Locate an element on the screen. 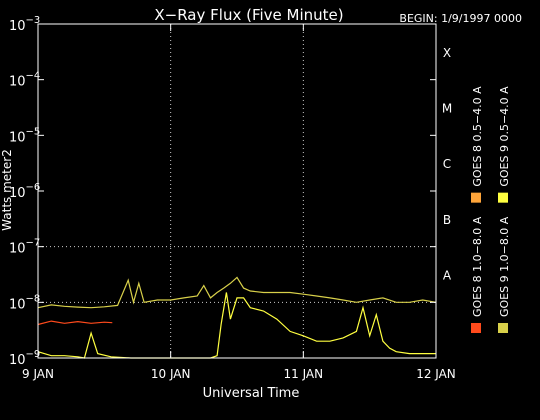  series-layer is located at coordinates (237, 317).